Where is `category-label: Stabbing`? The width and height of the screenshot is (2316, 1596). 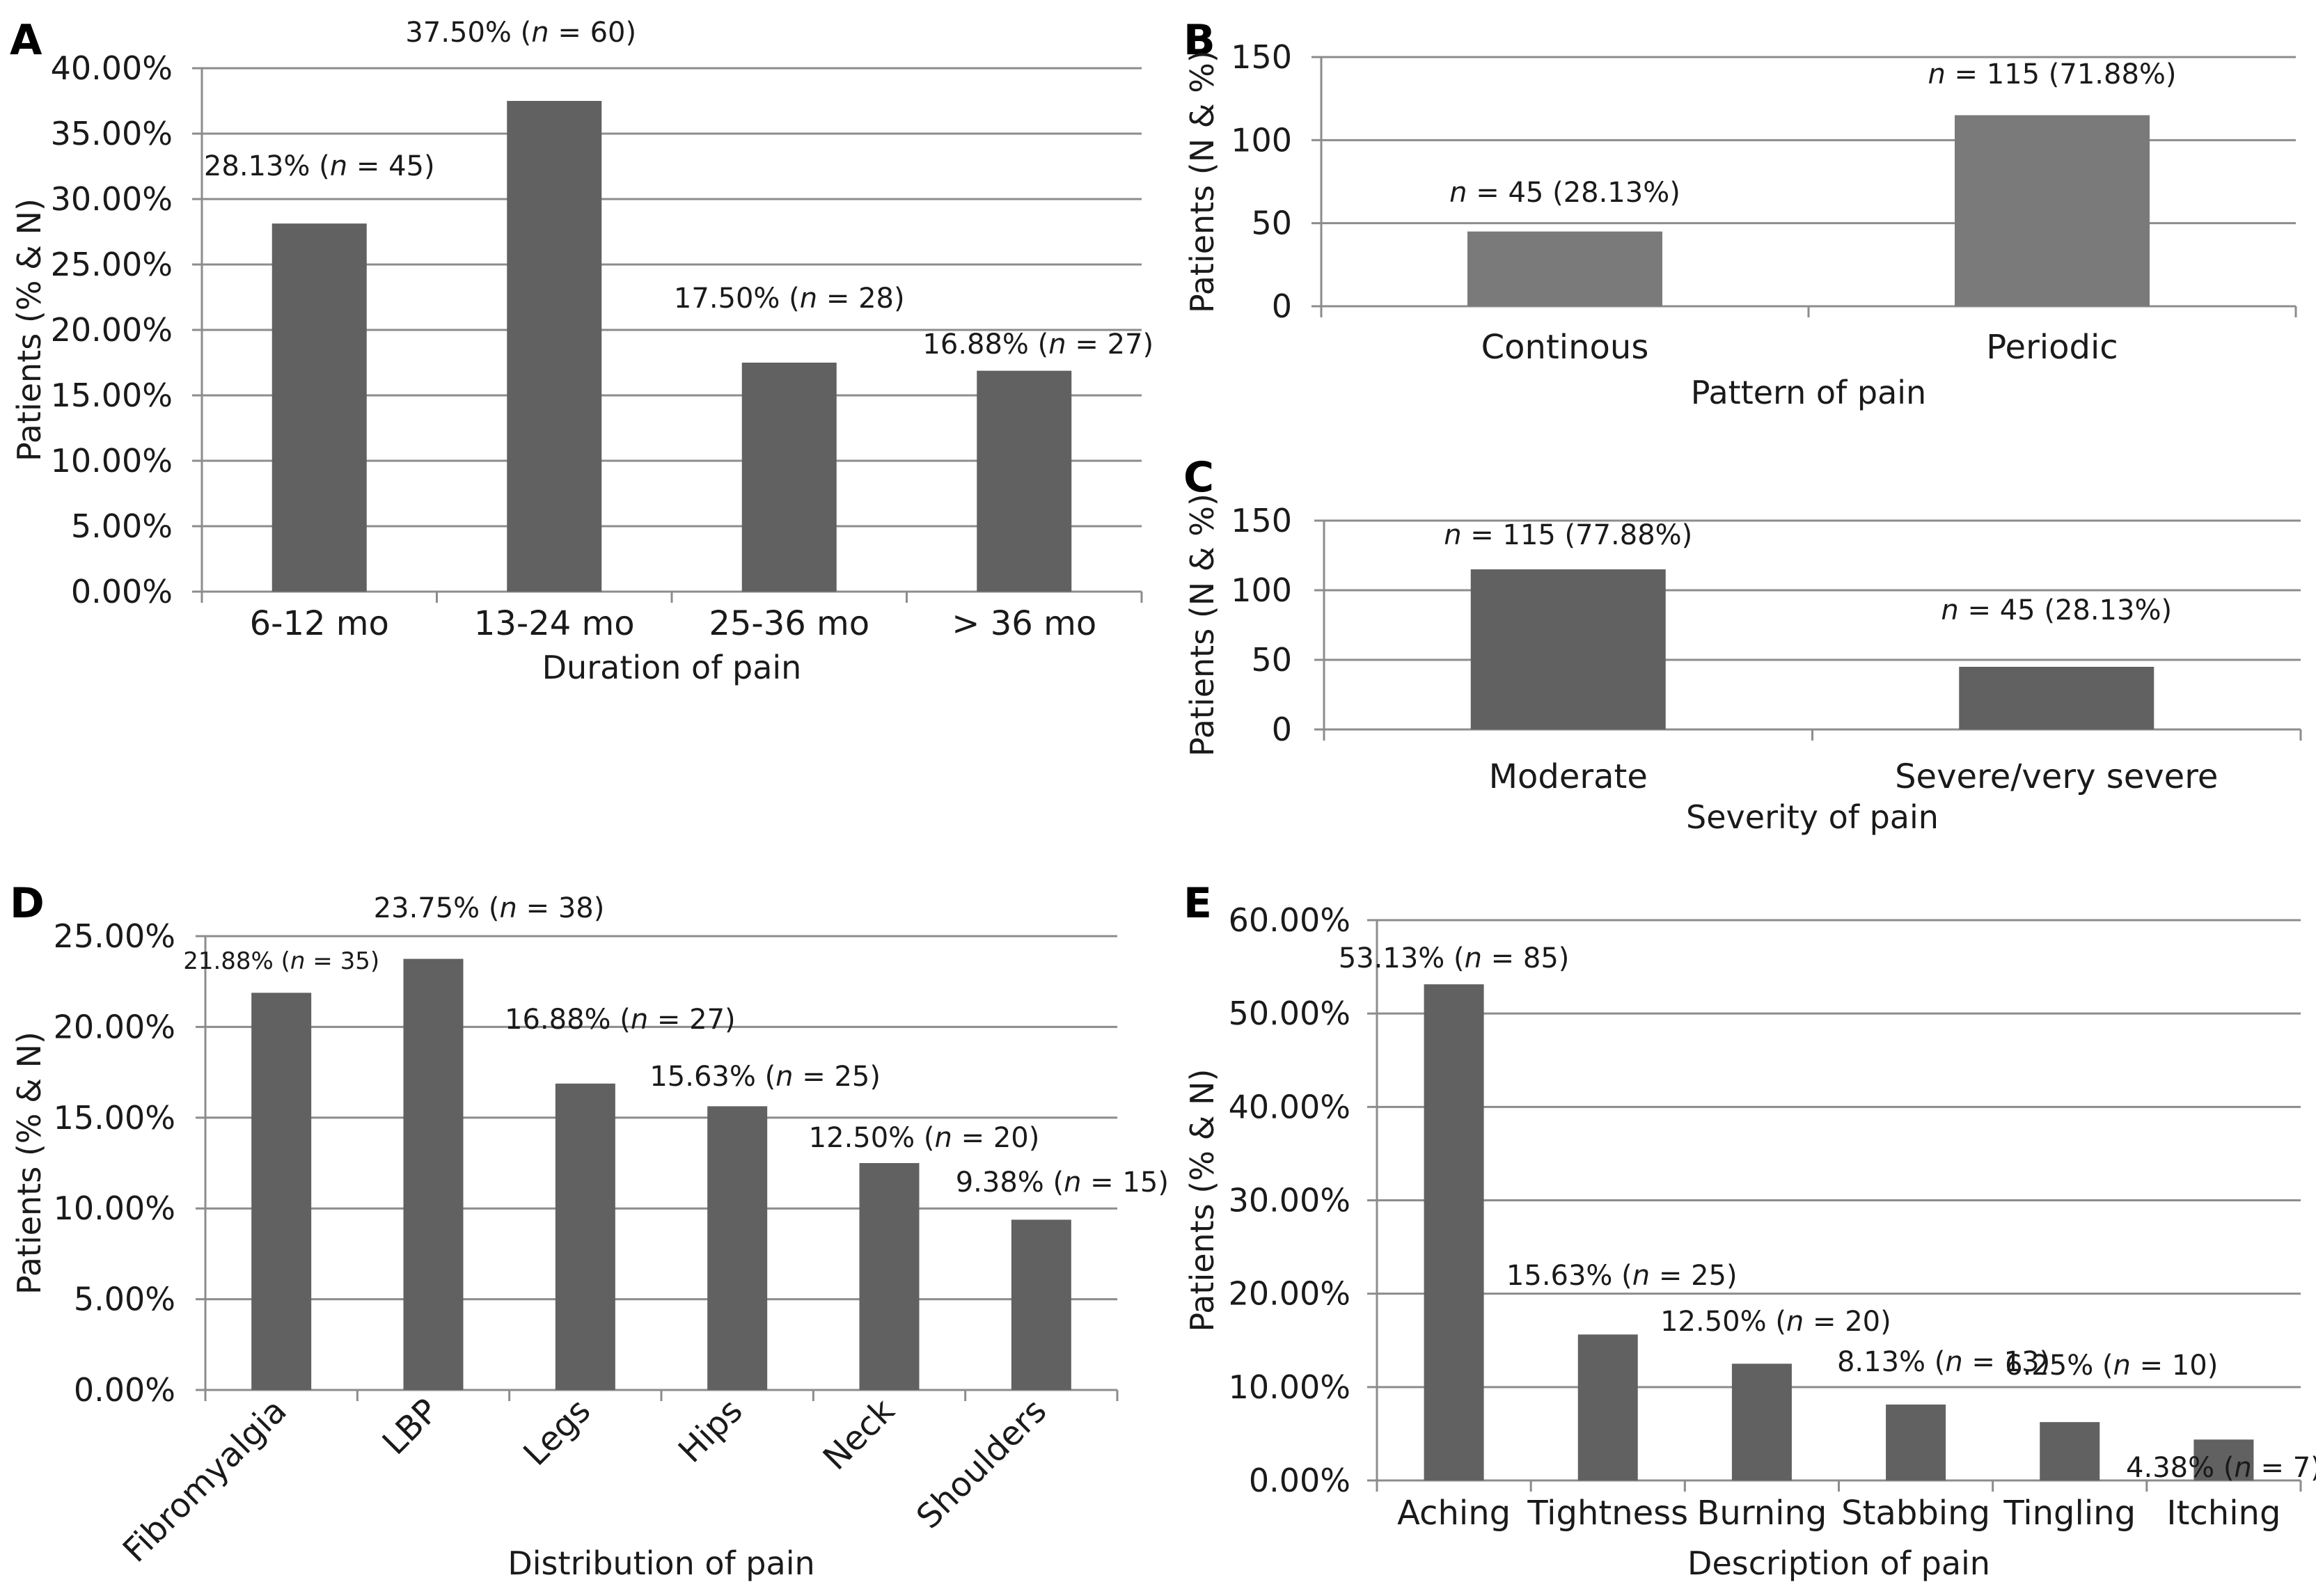 category-label: Stabbing is located at coordinates (1915, 1513).